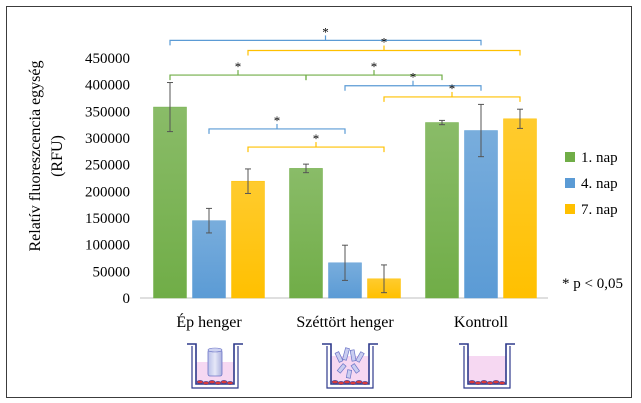 This screenshot has width=641, height=403. What do you see at coordinates (35, 155) in the screenshot?
I see `y-axis-label-line-1: Relatív fluoreszcencia egység` at bounding box center [35, 155].